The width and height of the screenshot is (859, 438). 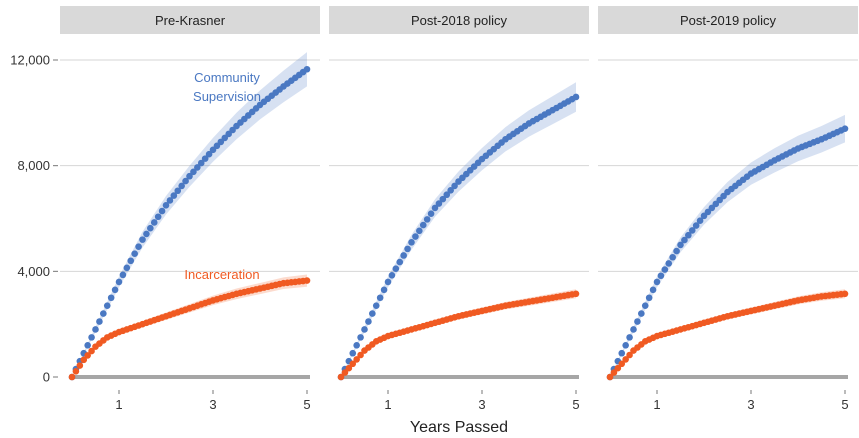 I want to click on panel-title: Post-2019 policy, so click(x=728, y=20).